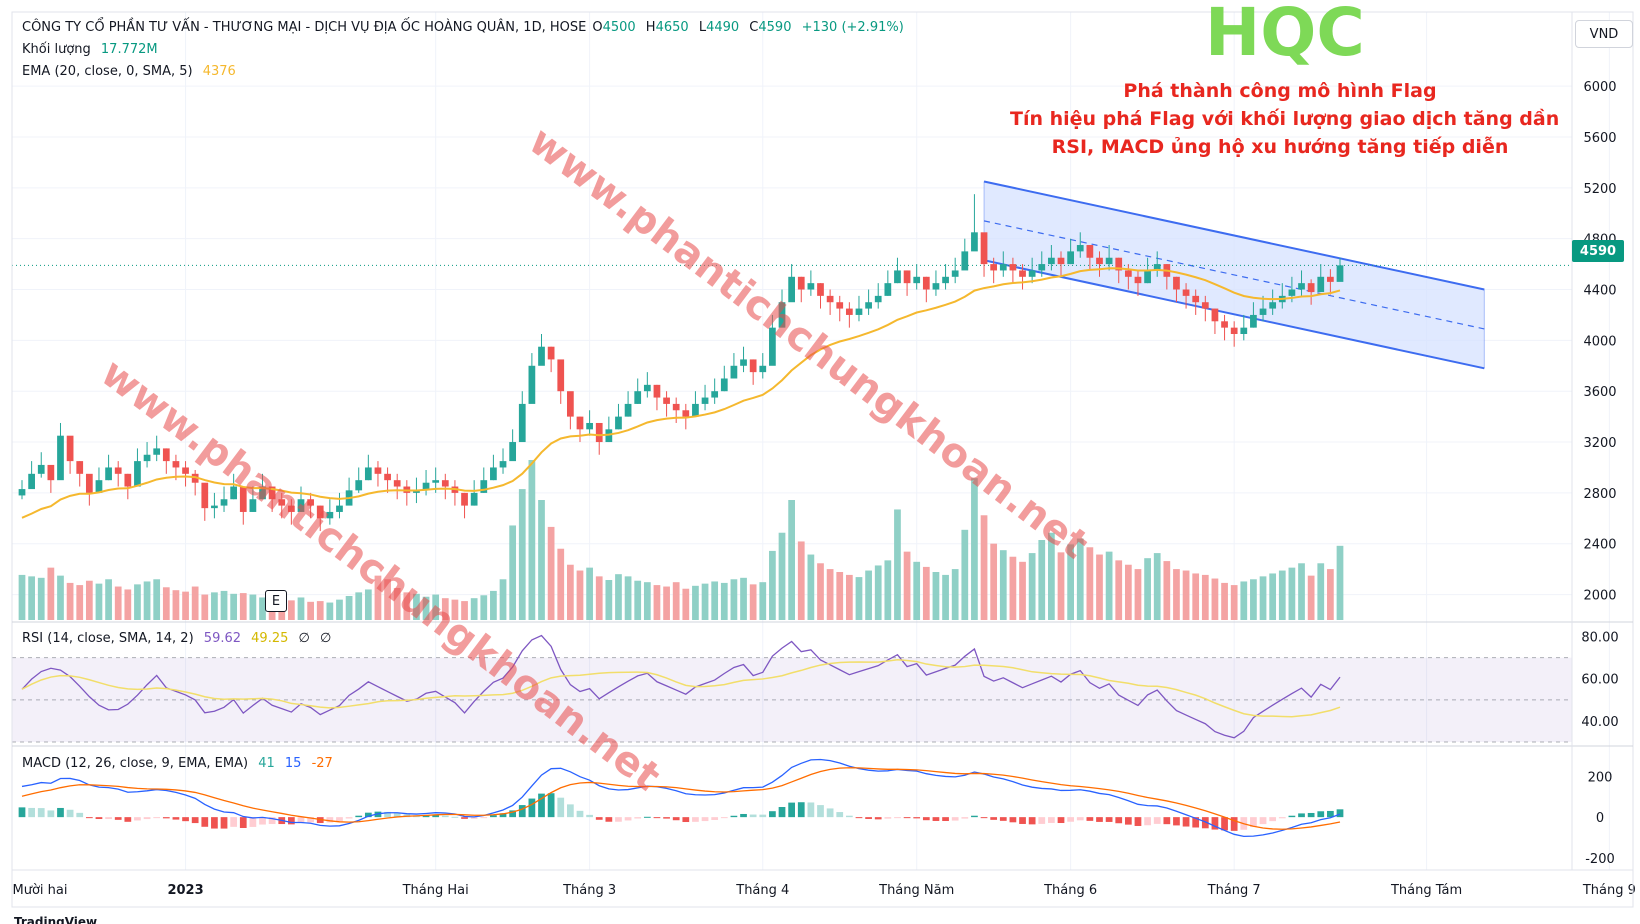  What do you see at coordinates (681, 540) in the screenshot?
I see `volume-bars` at bounding box center [681, 540].